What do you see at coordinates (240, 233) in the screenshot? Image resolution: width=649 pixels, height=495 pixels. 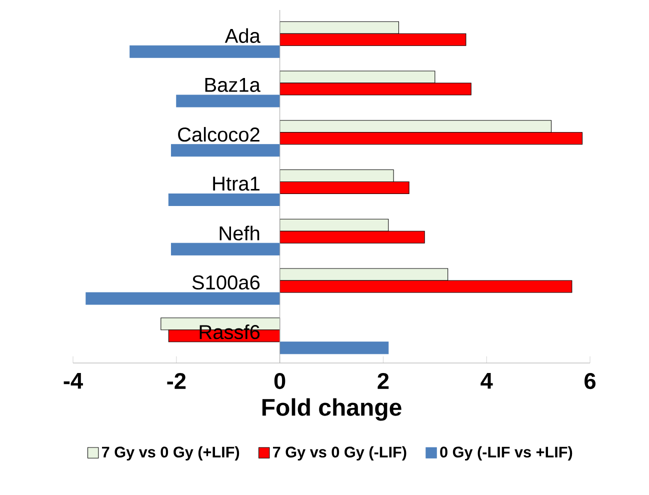 I see `y-tick-label: Nefh` at bounding box center [240, 233].